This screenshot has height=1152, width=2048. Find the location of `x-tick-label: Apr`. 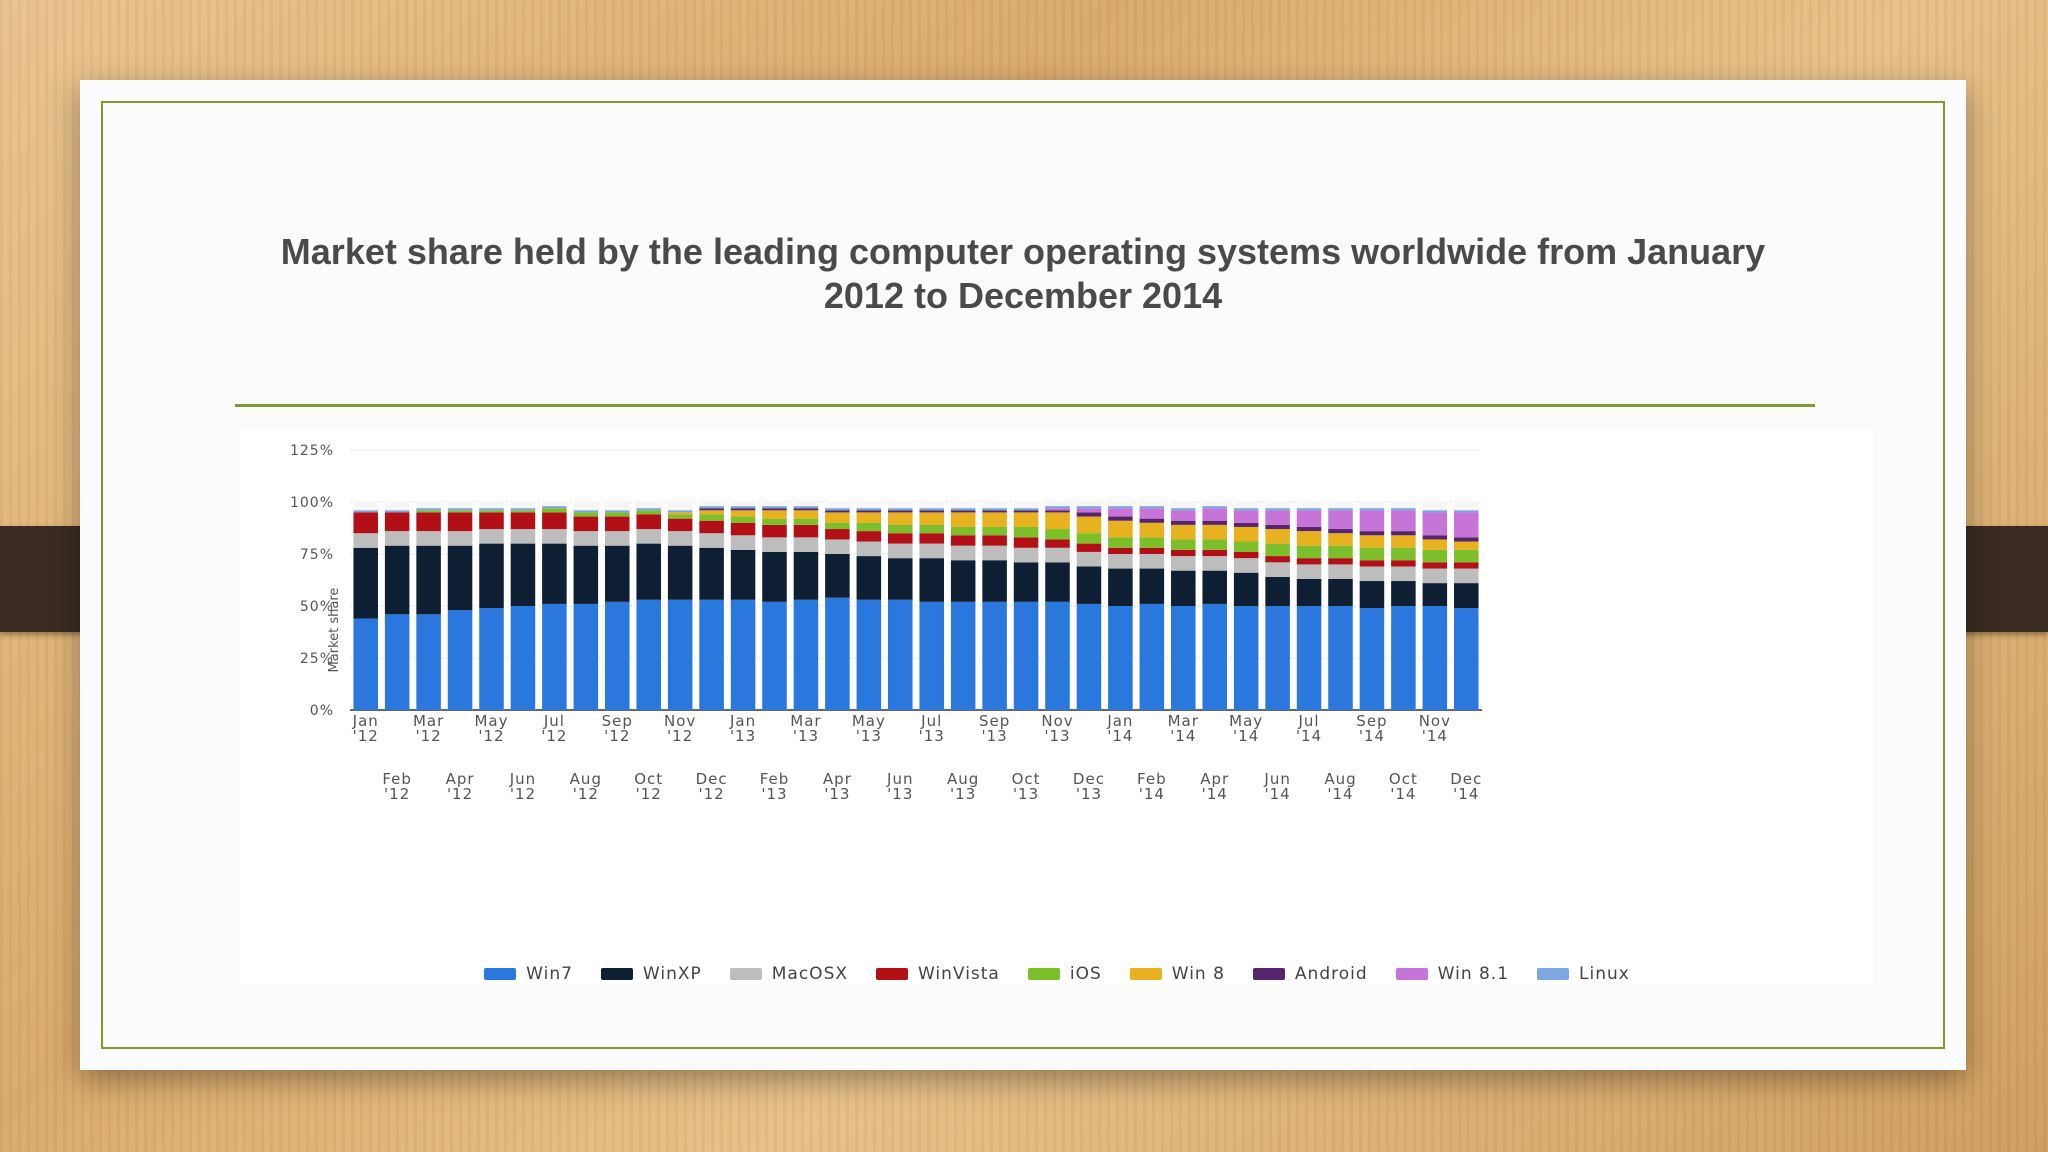

x-tick-label: Apr is located at coordinates (460, 779).